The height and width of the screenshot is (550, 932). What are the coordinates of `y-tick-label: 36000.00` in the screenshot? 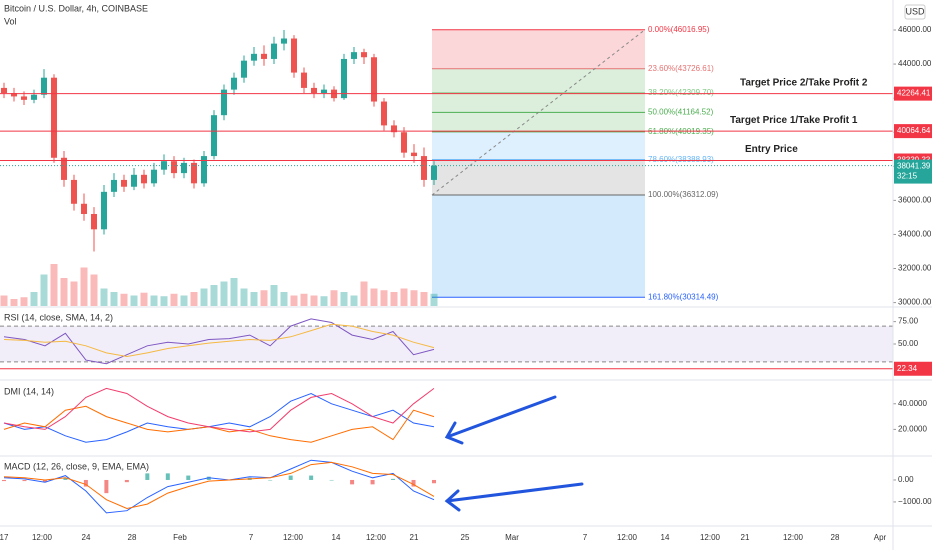 It's located at (915, 199).